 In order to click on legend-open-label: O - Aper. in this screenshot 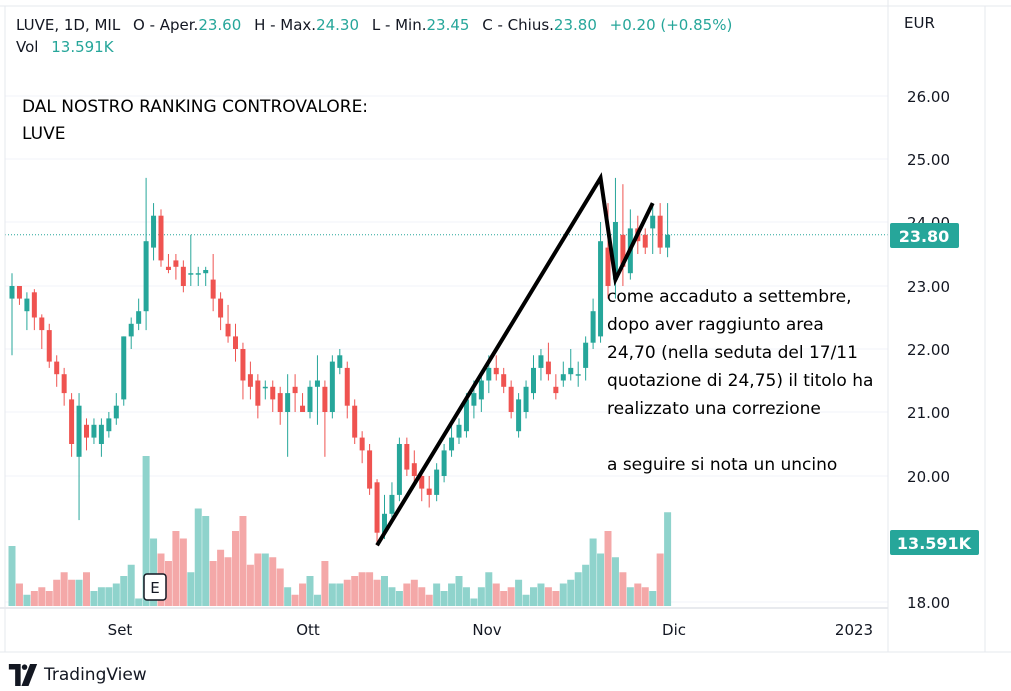, I will do `click(166, 25)`.